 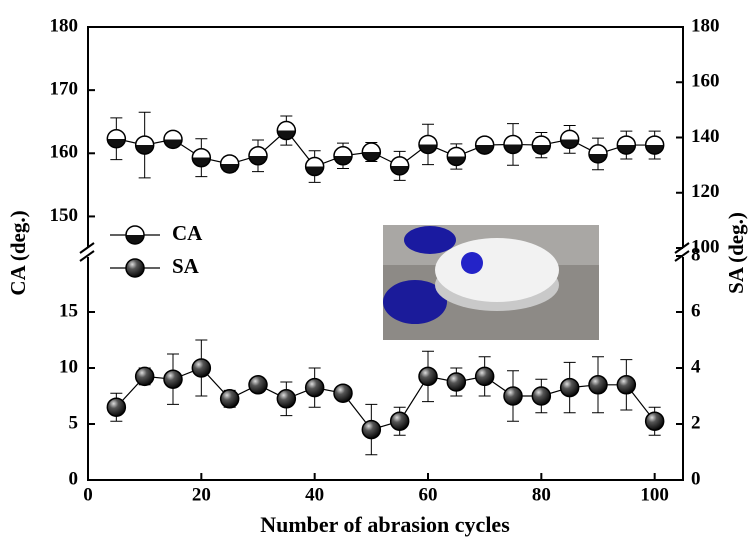 I want to click on y2-tick-label: 0, so click(x=696, y=478).